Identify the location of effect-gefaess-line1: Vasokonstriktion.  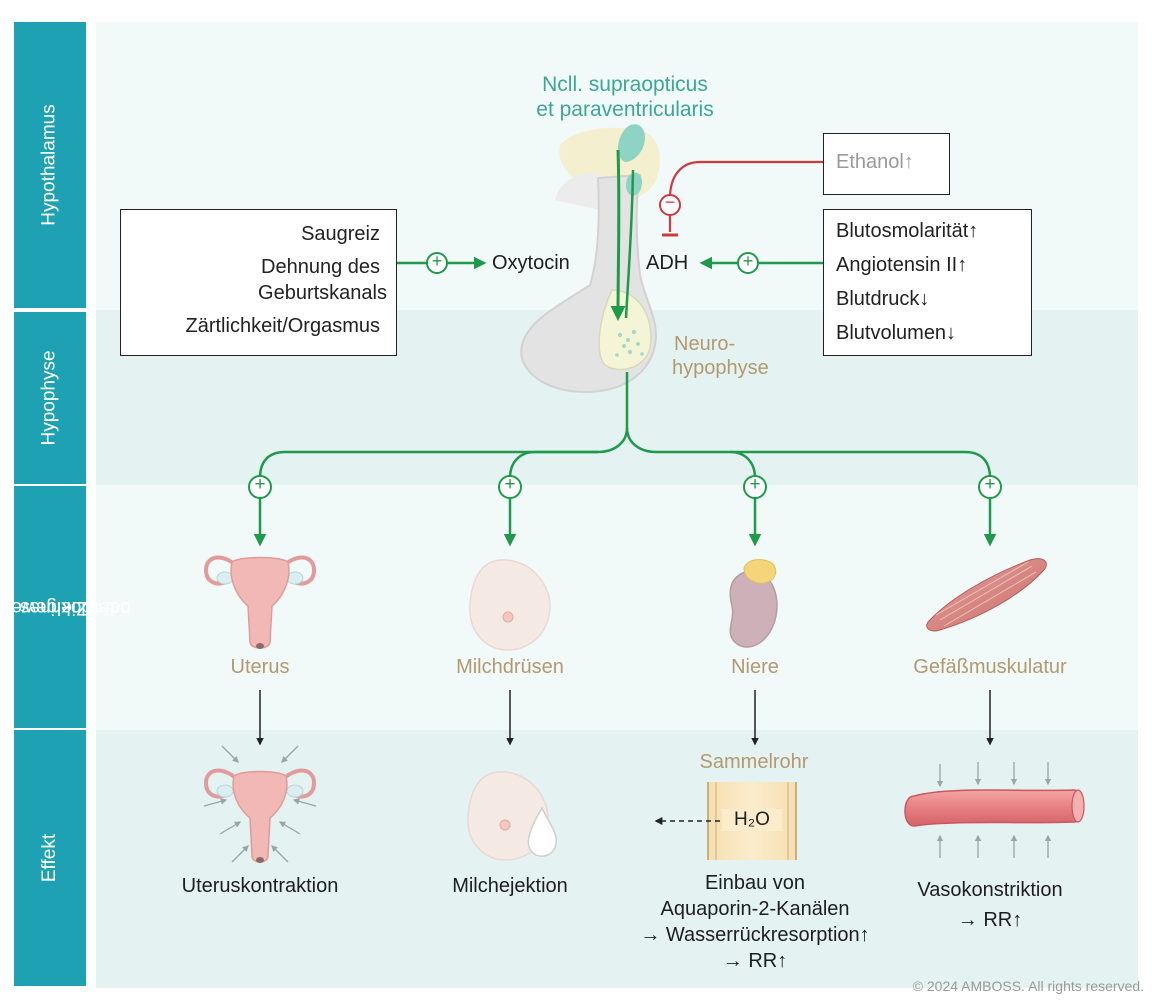
(990, 890).